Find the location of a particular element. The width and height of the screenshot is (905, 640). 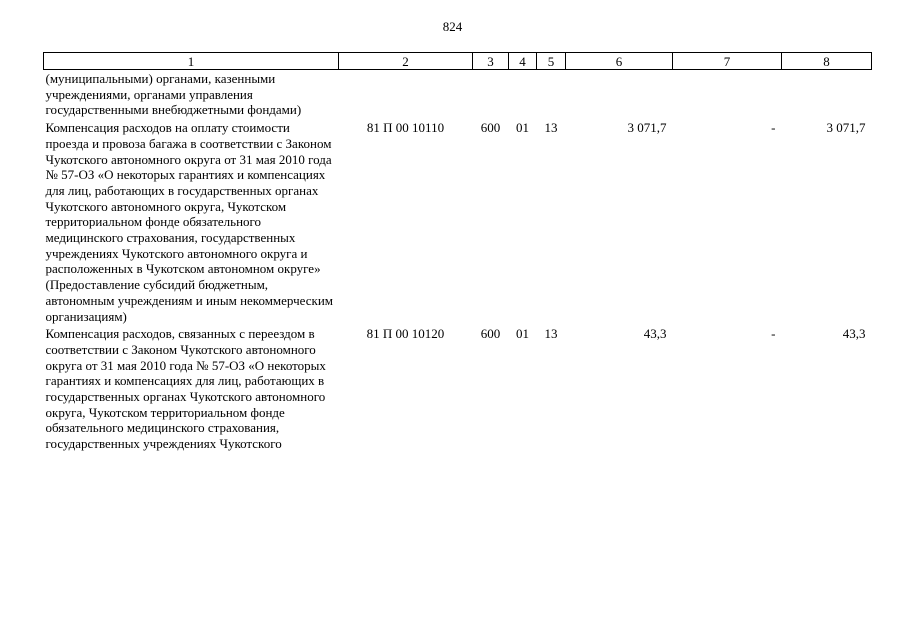

row-amount is located at coordinates (619, 94).